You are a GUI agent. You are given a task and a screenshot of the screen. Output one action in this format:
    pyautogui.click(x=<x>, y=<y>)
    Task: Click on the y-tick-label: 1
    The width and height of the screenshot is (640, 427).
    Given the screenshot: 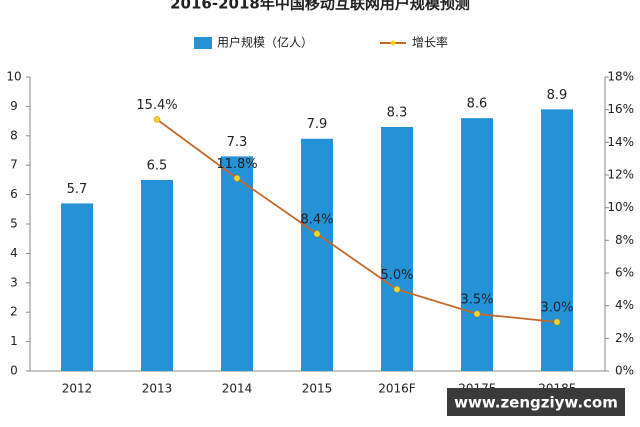 What is the action you would take?
    pyautogui.click(x=14, y=341)
    